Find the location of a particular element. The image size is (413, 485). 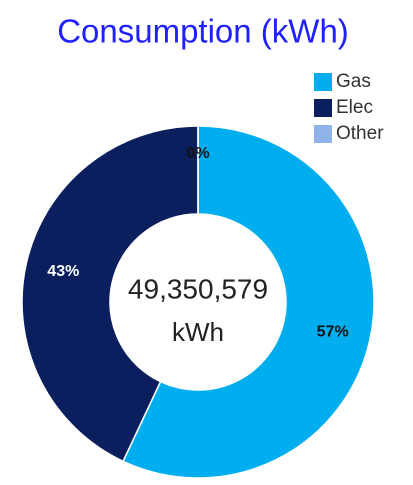

legend-label: Other is located at coordinates (360, 133).